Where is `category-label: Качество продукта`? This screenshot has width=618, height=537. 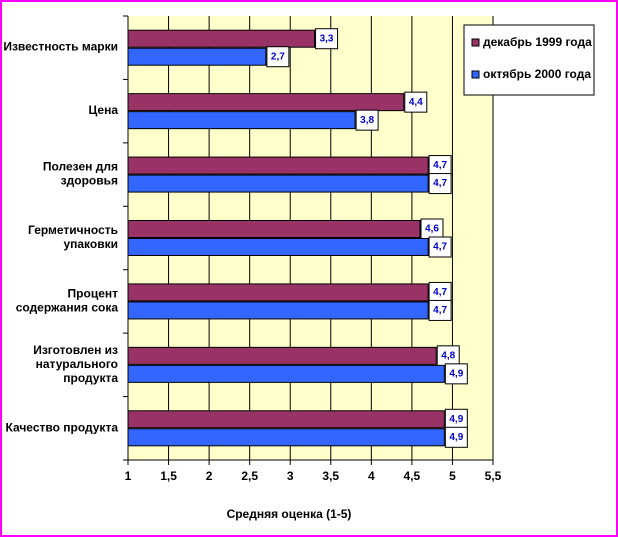 category-label: Качество продукта is located at coordinates (61, 427).